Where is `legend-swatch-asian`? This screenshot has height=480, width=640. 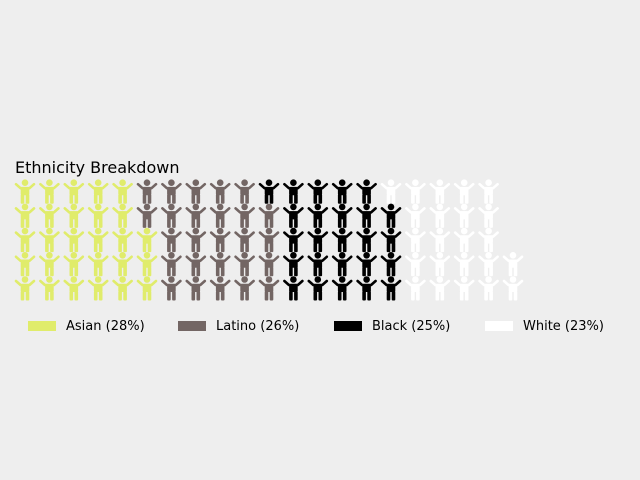
legend-swatch-asian is located at coordinates (42, 326).